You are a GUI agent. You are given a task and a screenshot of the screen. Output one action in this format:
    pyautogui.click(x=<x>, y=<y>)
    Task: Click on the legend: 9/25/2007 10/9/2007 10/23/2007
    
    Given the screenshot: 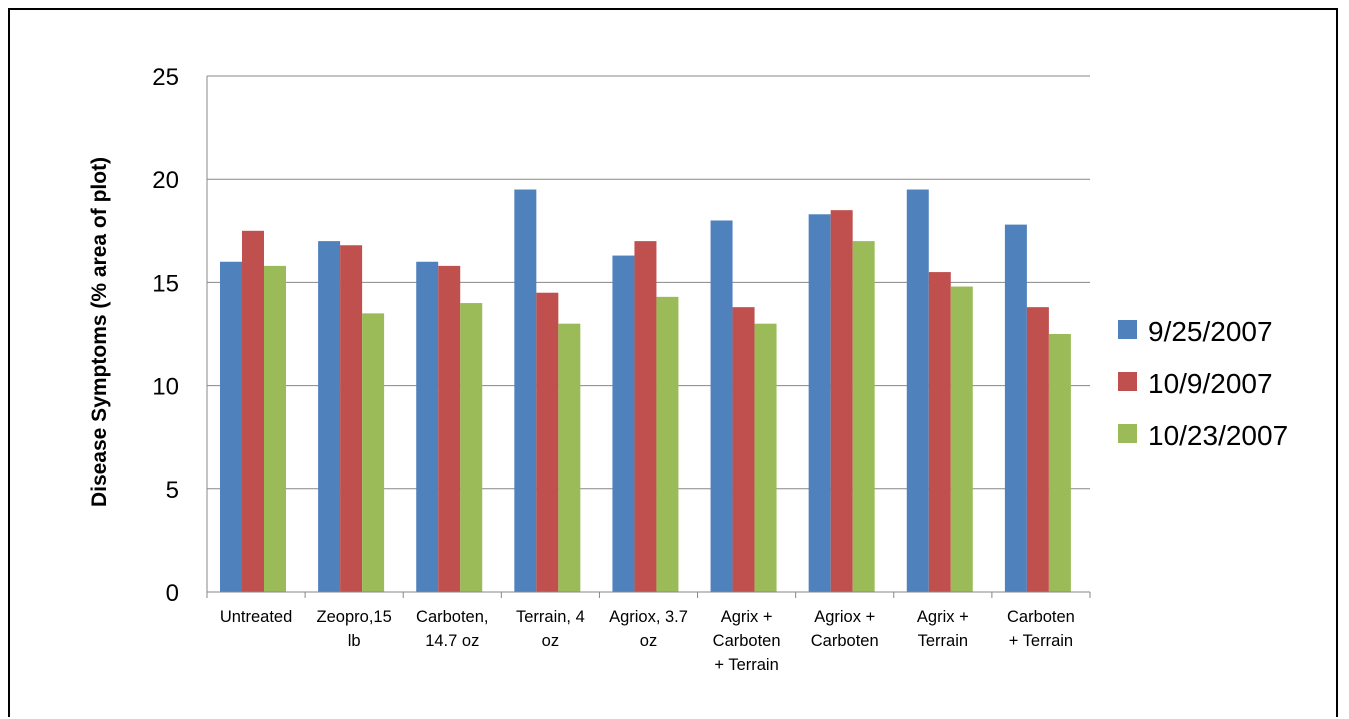 What is the action you would take?
    pyautogui.click(x=1203, y=383)
    